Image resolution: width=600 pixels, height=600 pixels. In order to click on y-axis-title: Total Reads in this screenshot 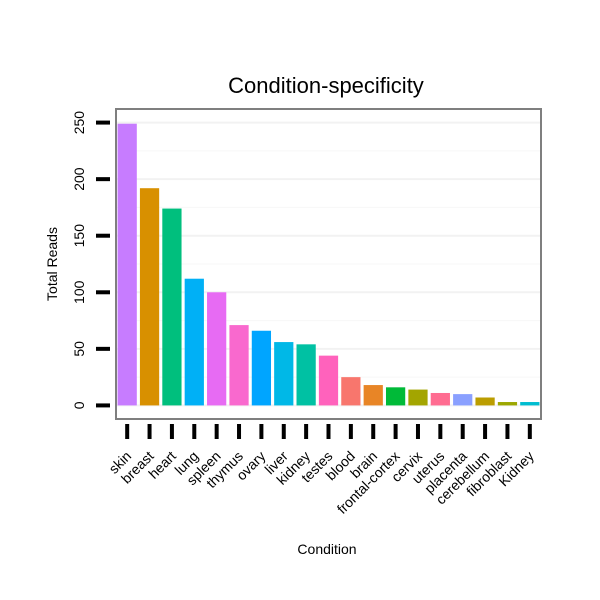, I will do `click(52, 264)`.